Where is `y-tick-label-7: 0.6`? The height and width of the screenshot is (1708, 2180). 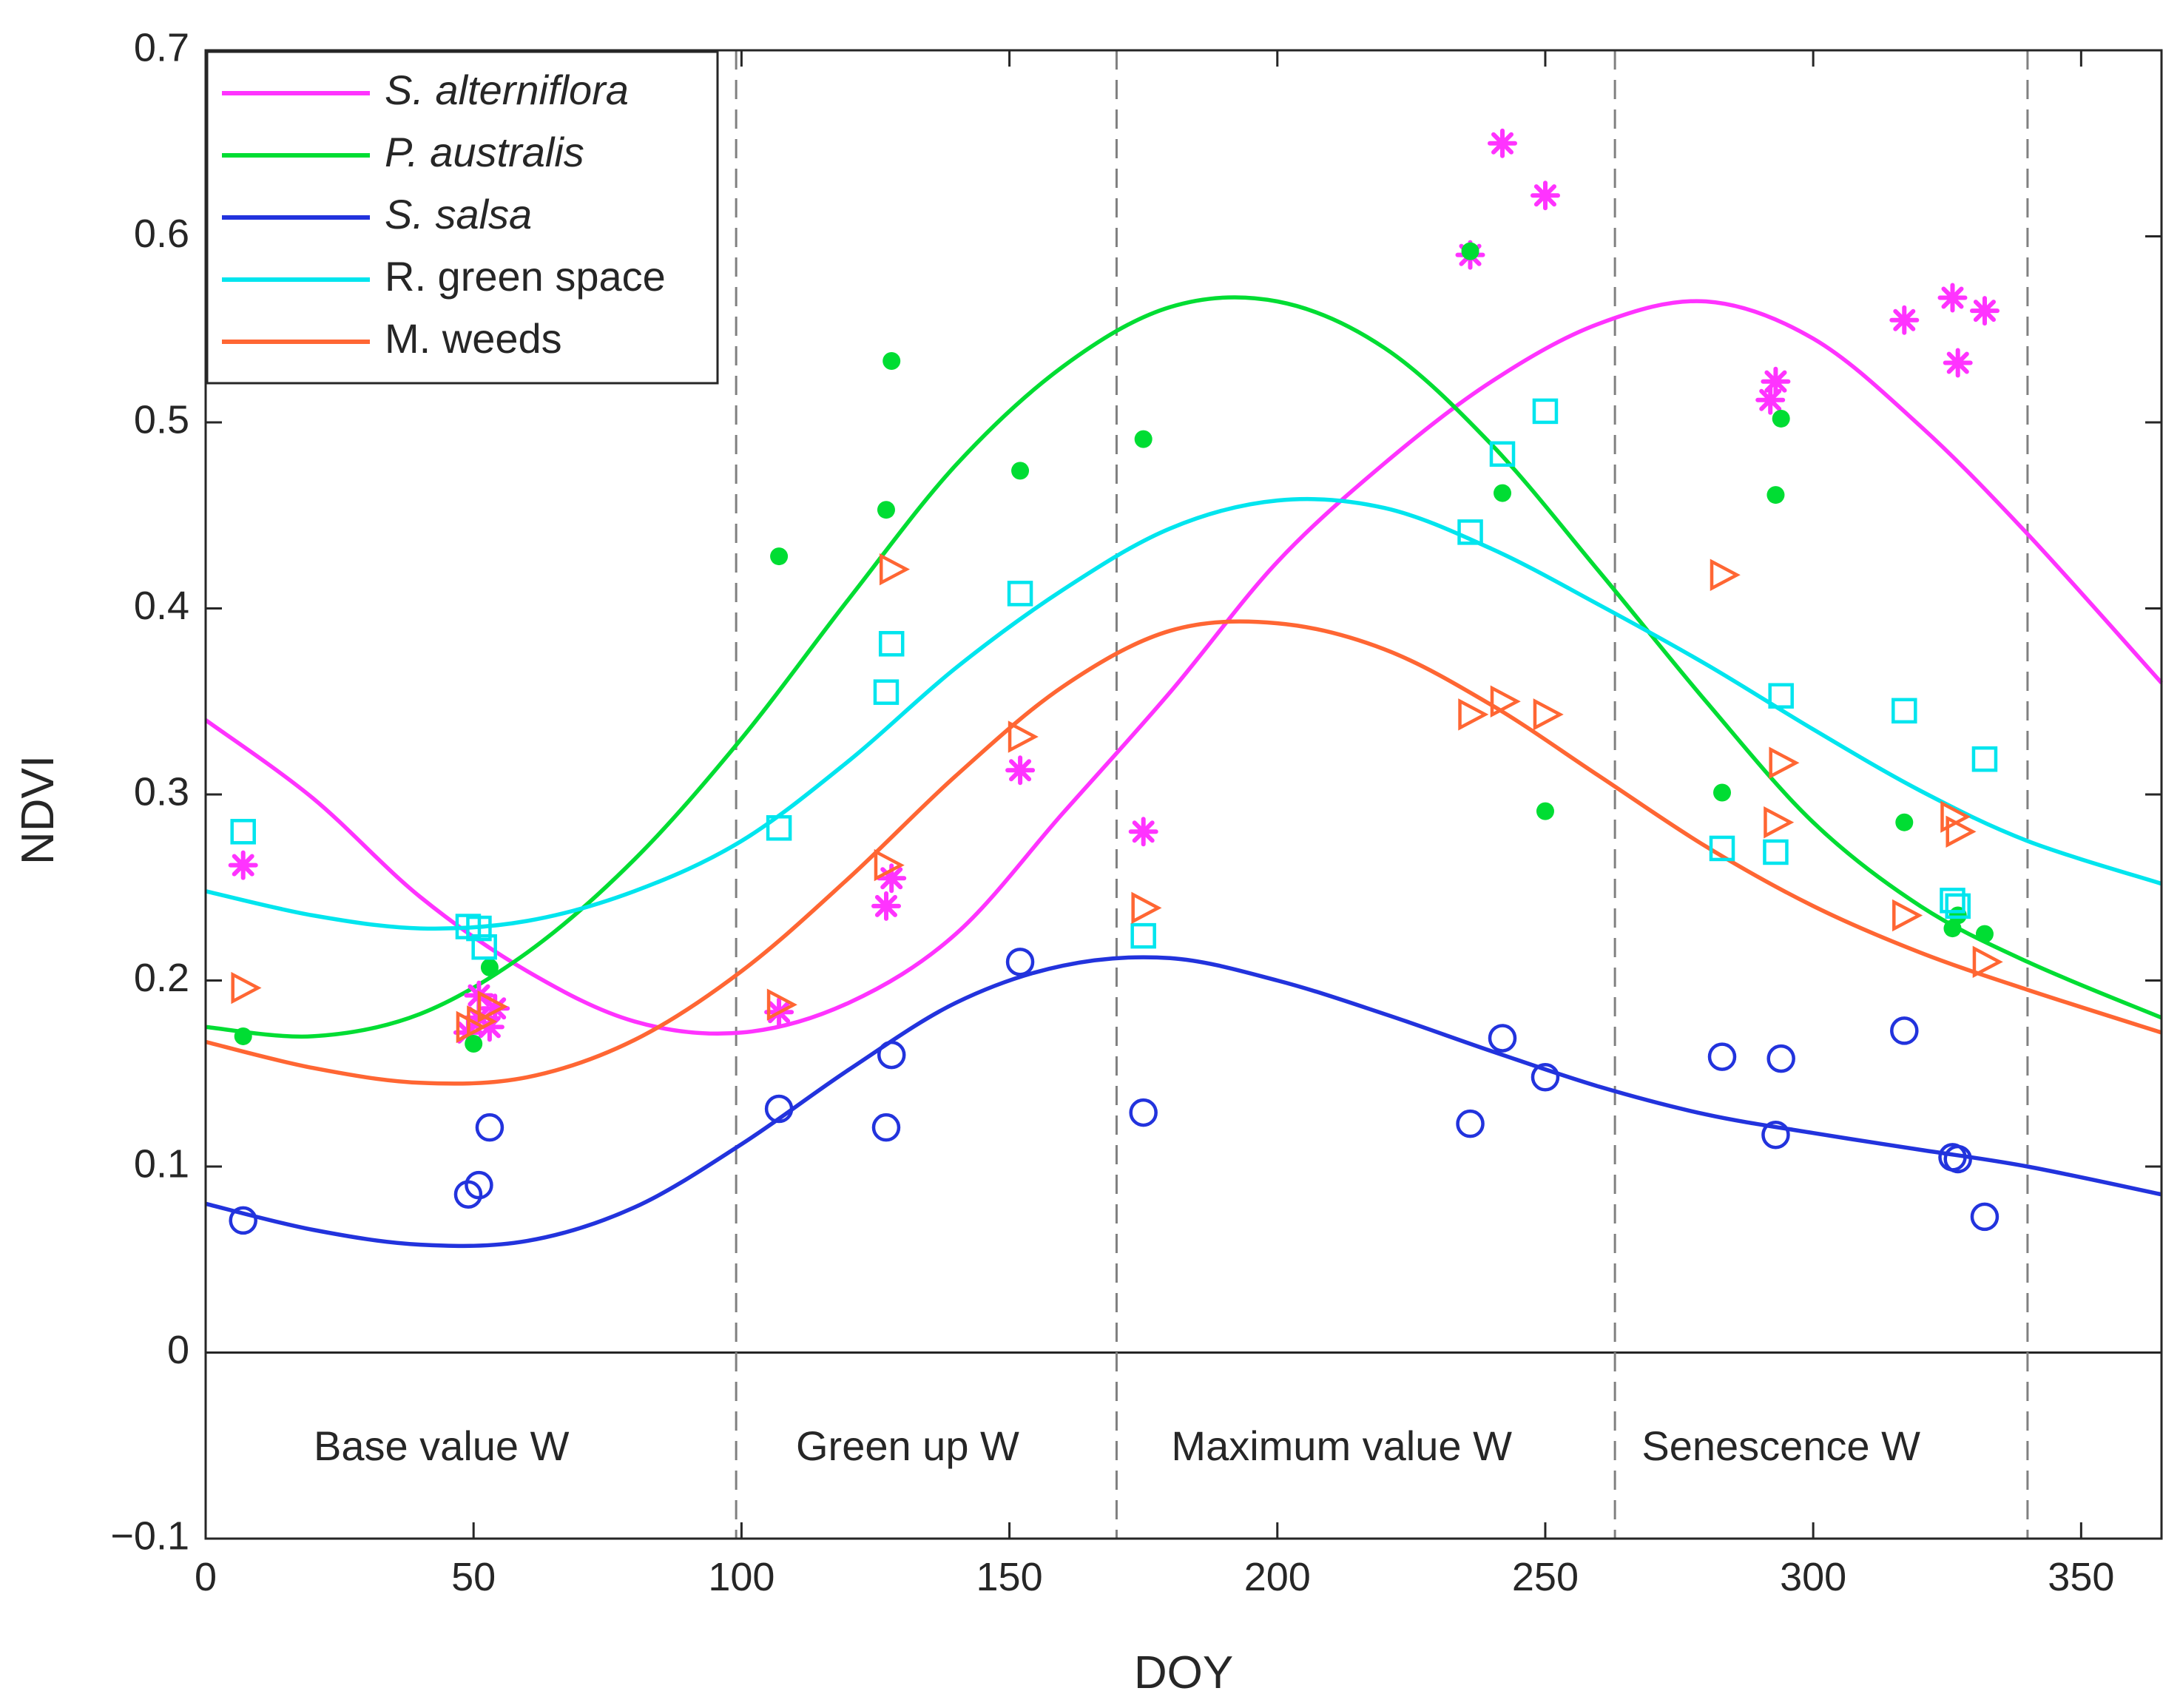
y-tick-label-7: 0.6 is located at coordinates (161, 234).